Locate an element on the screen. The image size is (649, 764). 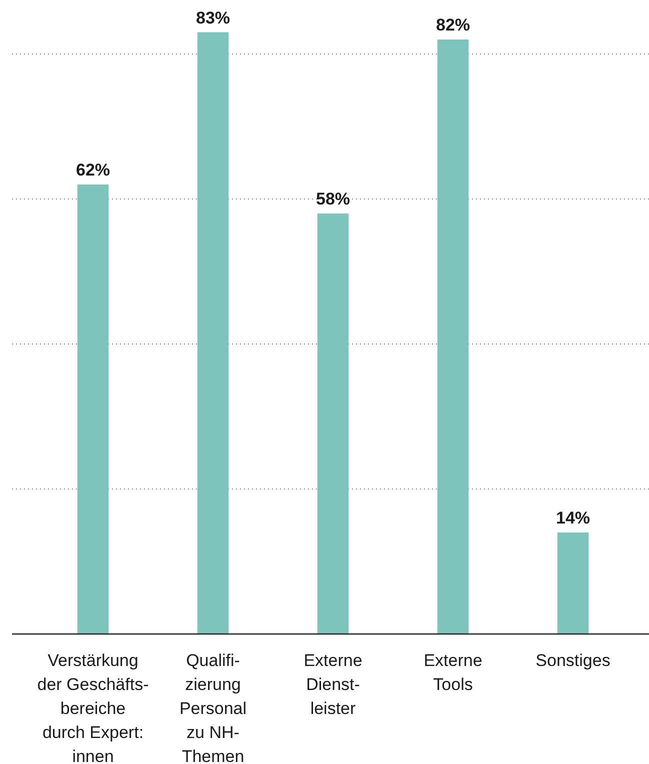
x-tick-label: Verstärkung der Geschäfts- bereiche durch Expert: innen is located at coordinates (93, 707).